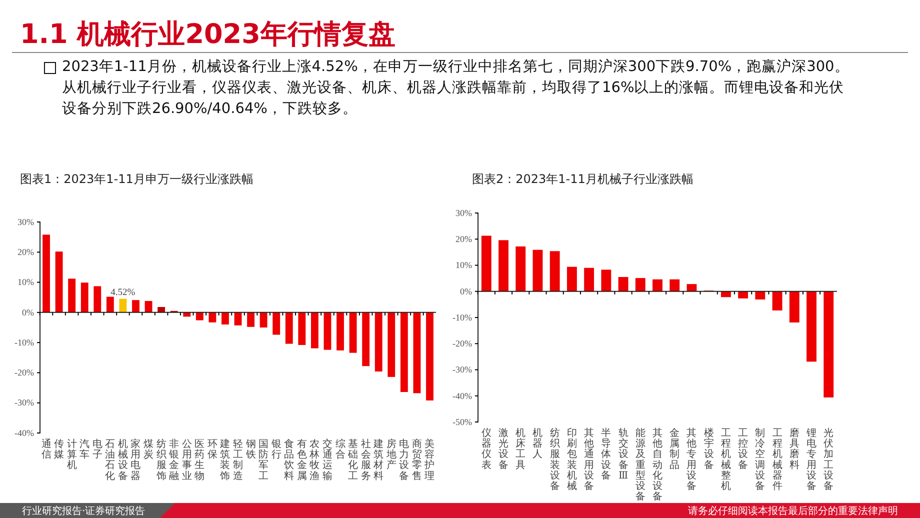 The width and height of the screenshot is (920, 518). I want to click on x-tick-label: 其他专用设备, so click(691, 459).